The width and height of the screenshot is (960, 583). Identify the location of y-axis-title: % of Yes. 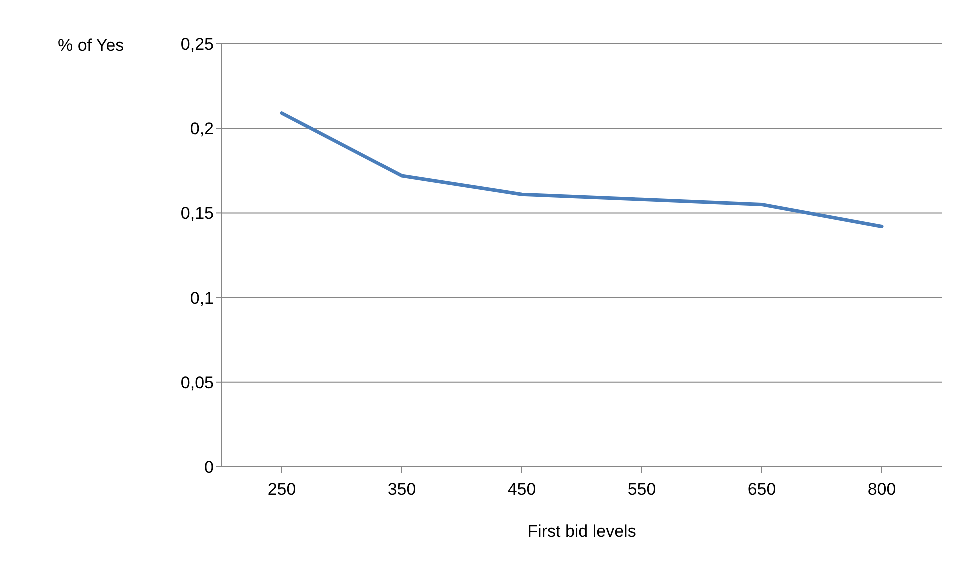
(91, 46).